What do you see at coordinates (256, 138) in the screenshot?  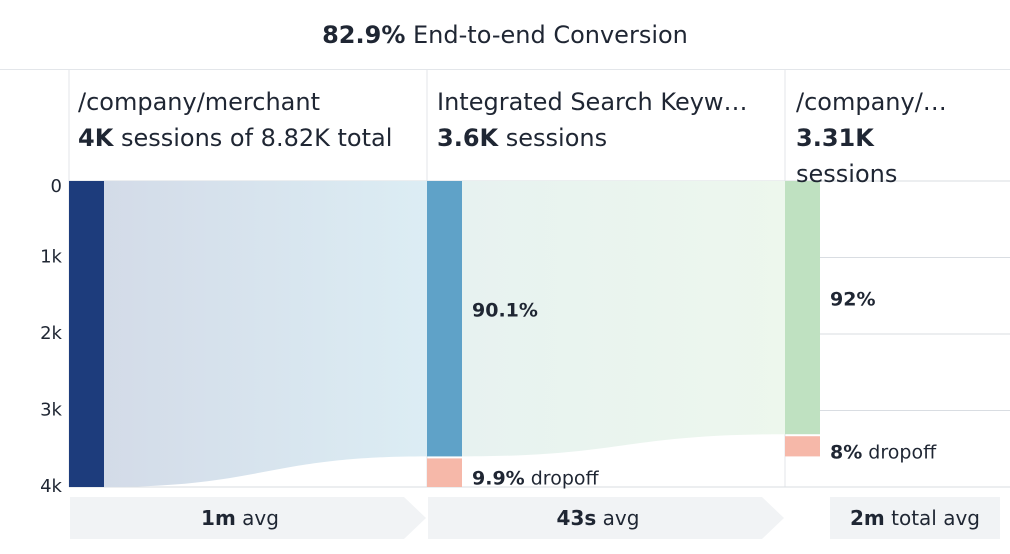 I see `step-sessions-text: sessions of 8.82K total` at bounding box center [256, 138].